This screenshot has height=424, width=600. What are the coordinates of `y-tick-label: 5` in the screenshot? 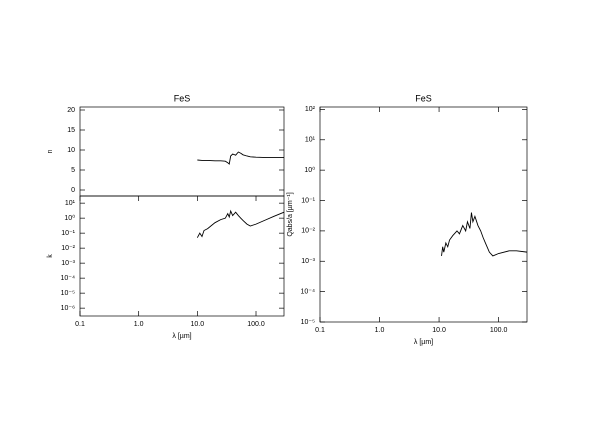 It's located at (73, 170).